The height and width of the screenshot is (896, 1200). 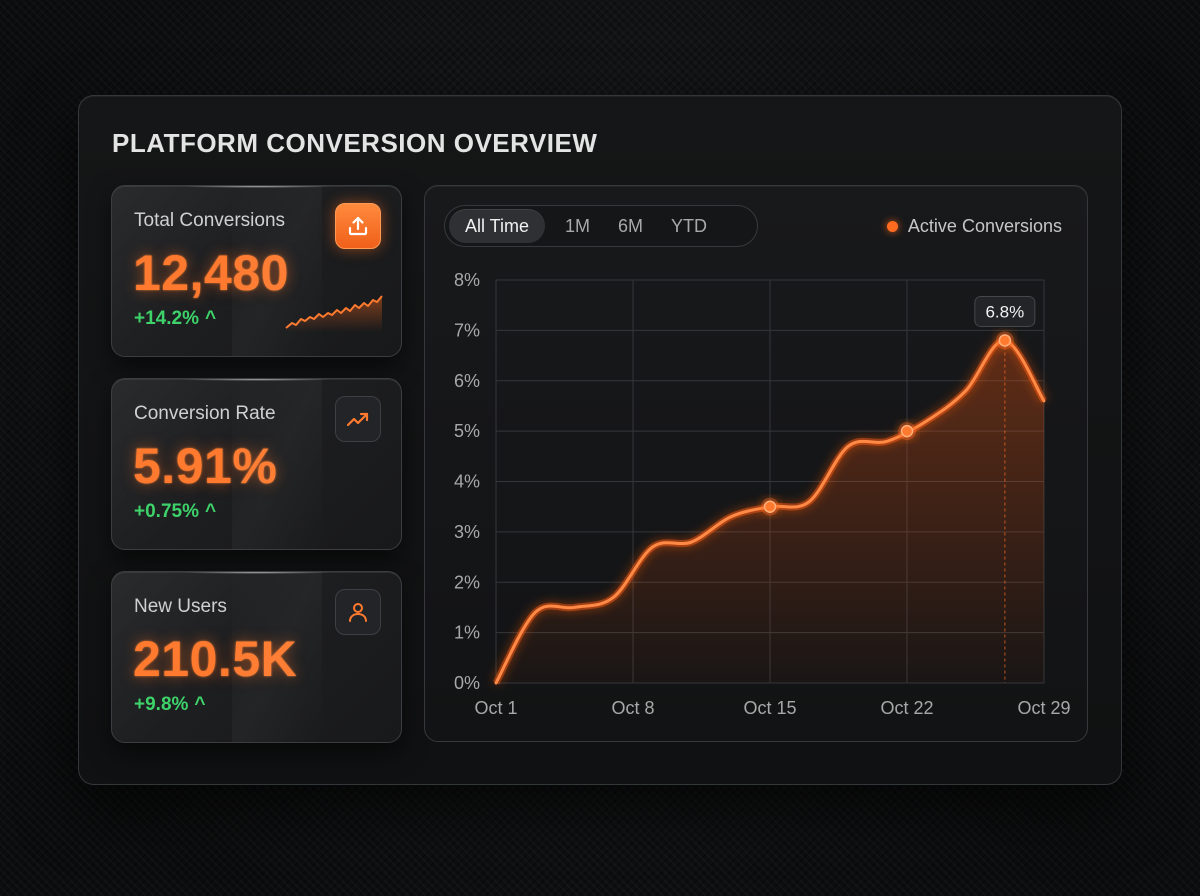 I want to click on kpi-value: 210.5K, so click(x=215, y=659).